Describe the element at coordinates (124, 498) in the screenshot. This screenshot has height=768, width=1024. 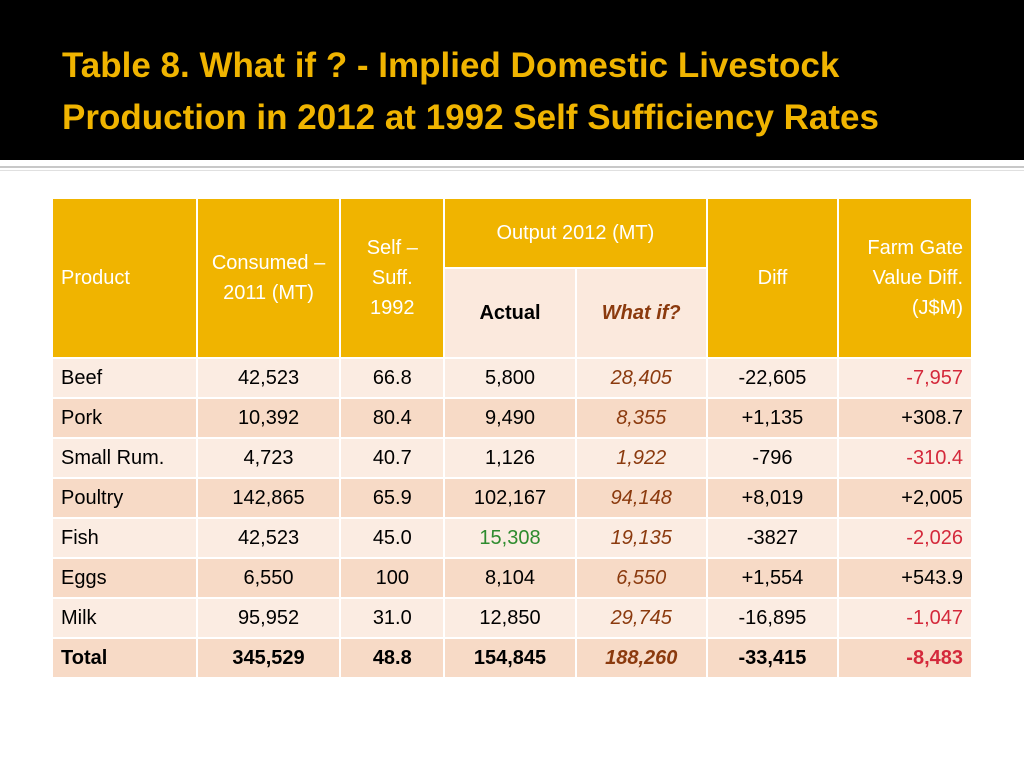
I see `cell-product: Poultry` at that location.